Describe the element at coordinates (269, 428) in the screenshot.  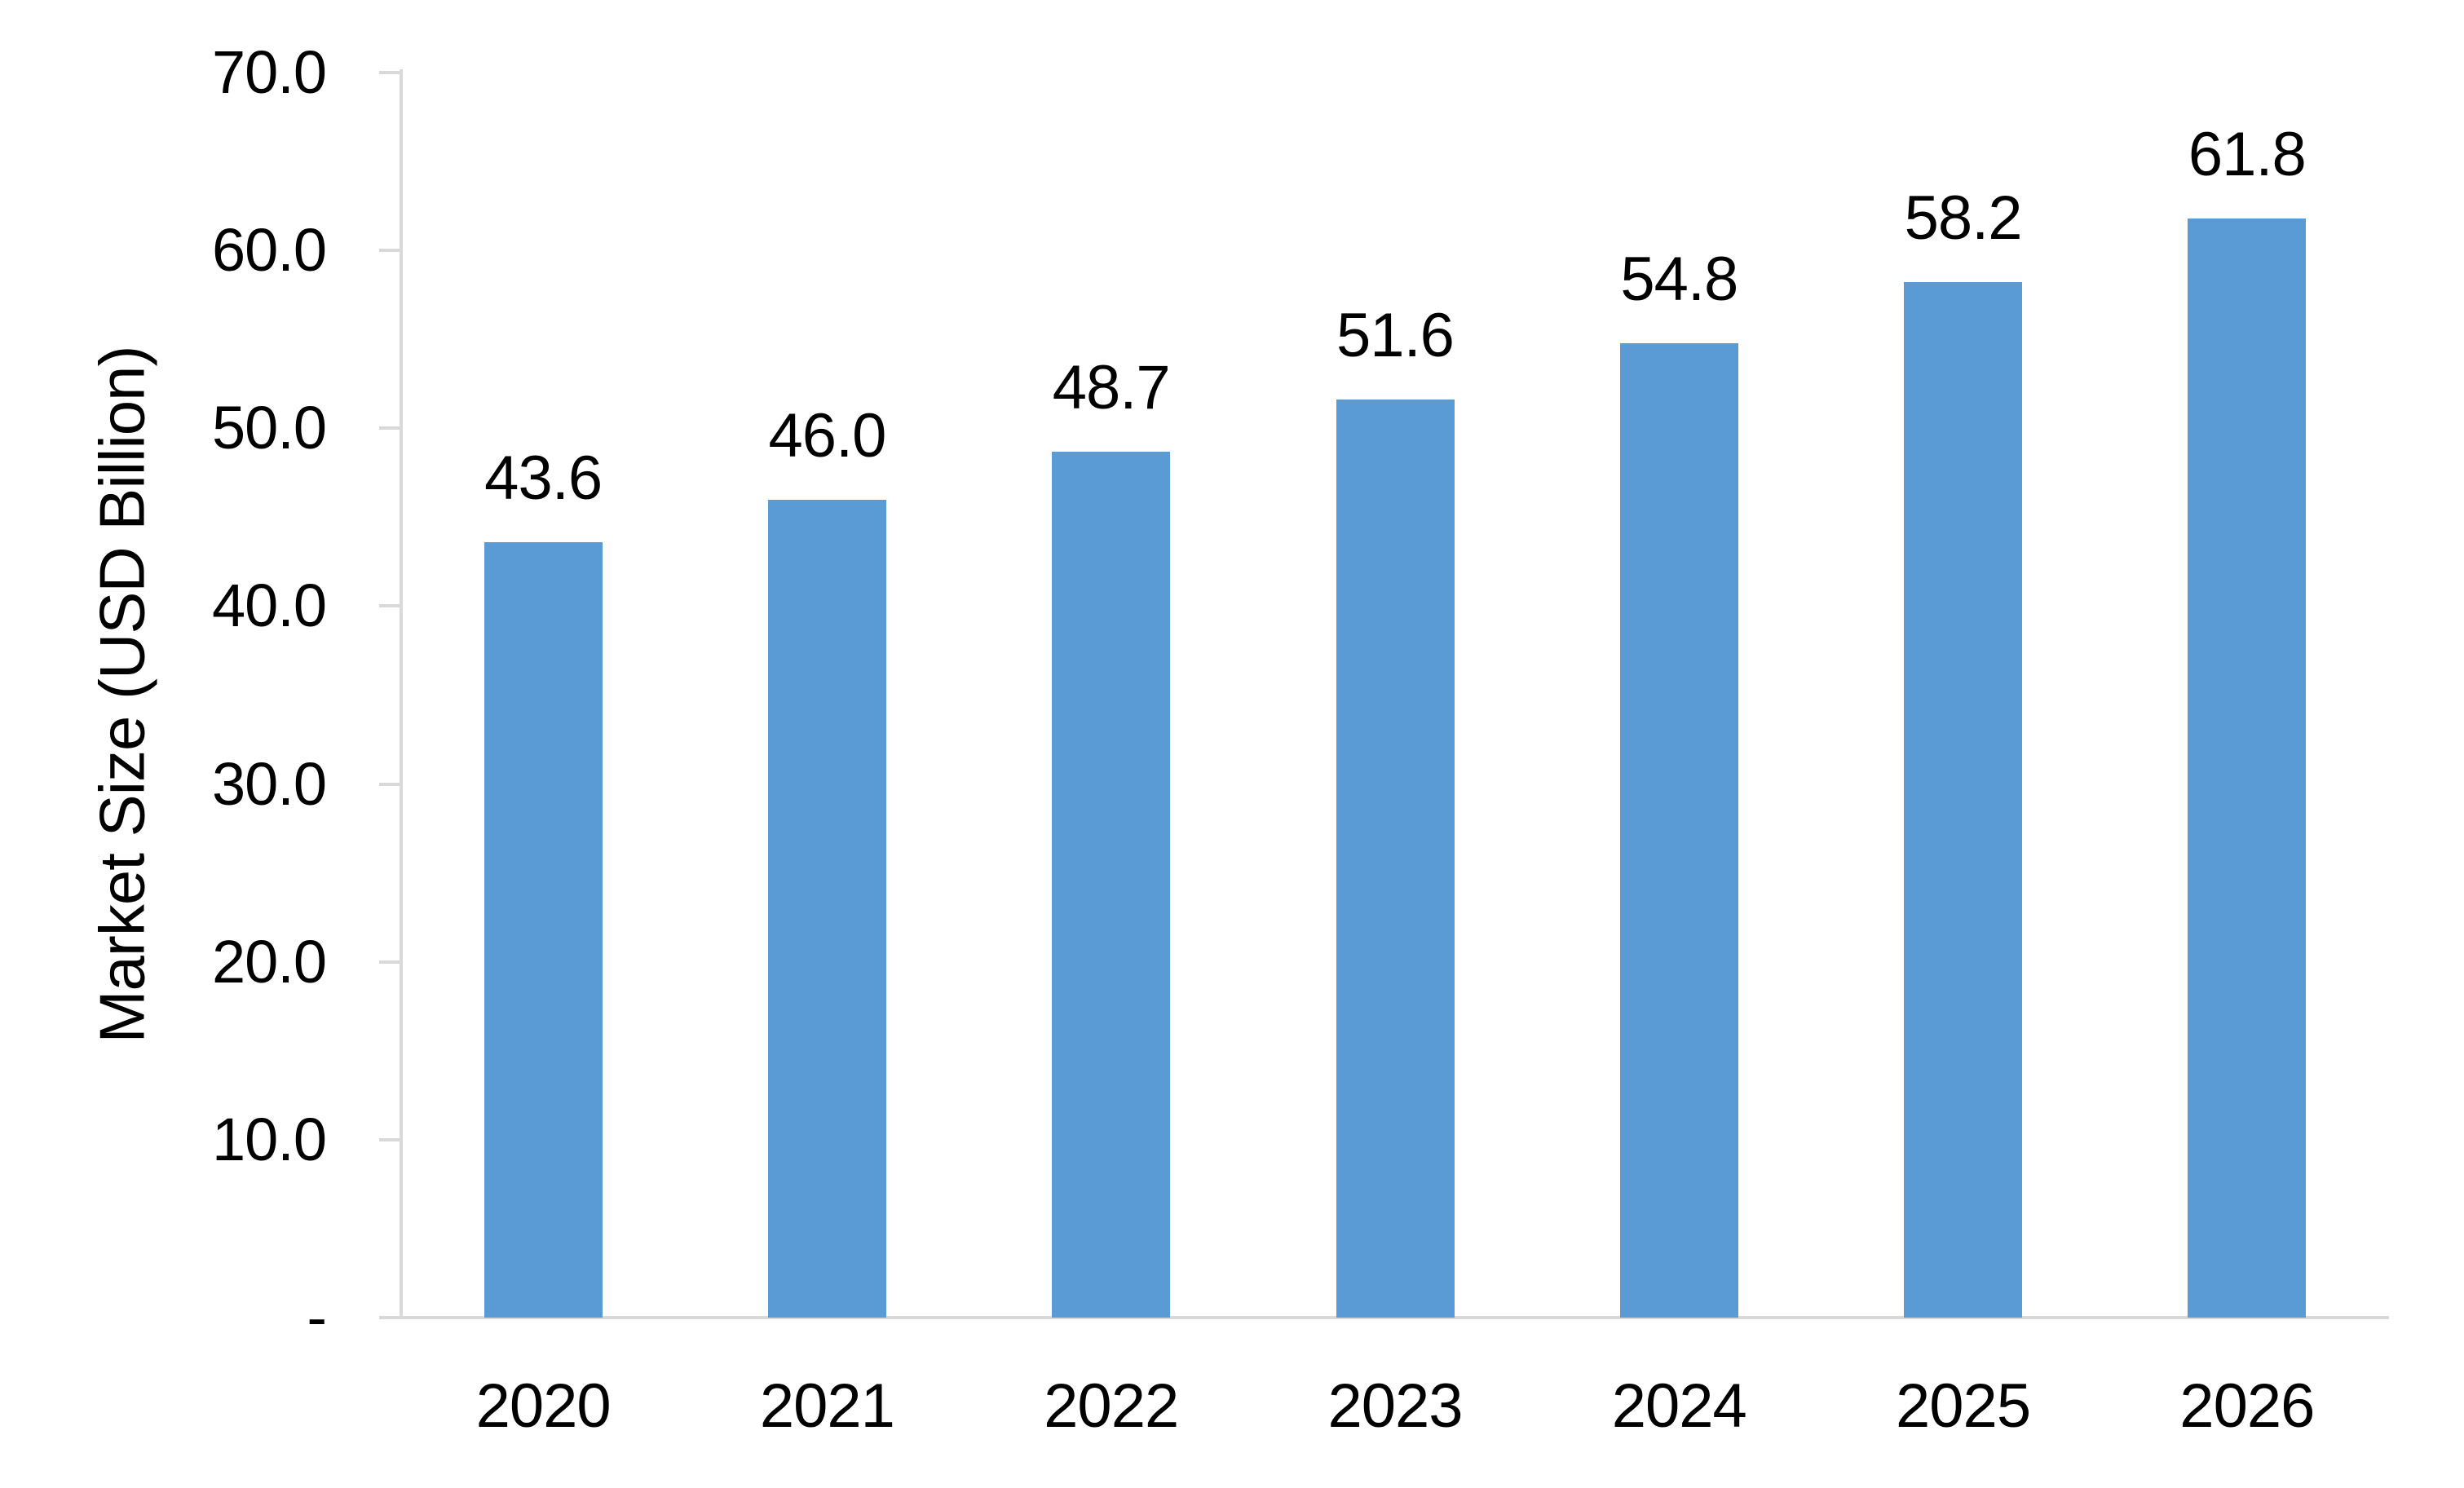
I see `y-tick-label: 50.0` at that location.